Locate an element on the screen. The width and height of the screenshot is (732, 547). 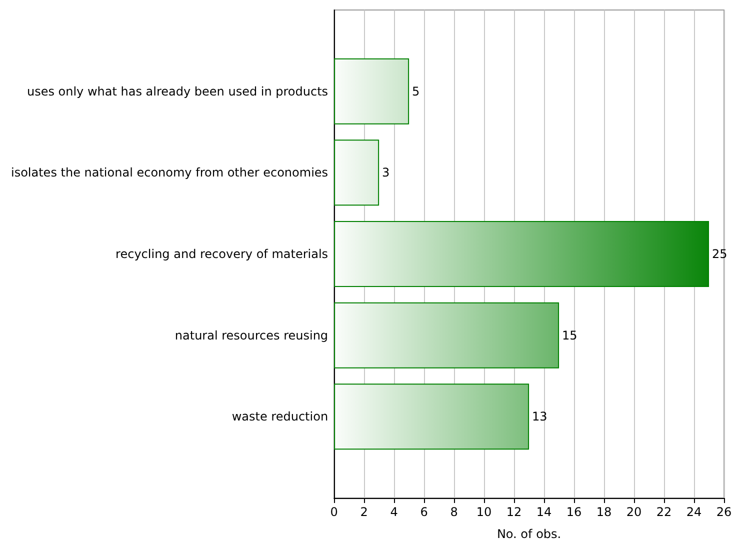
x-axis-title: No. of obs. is located at coordinates (529, 534).